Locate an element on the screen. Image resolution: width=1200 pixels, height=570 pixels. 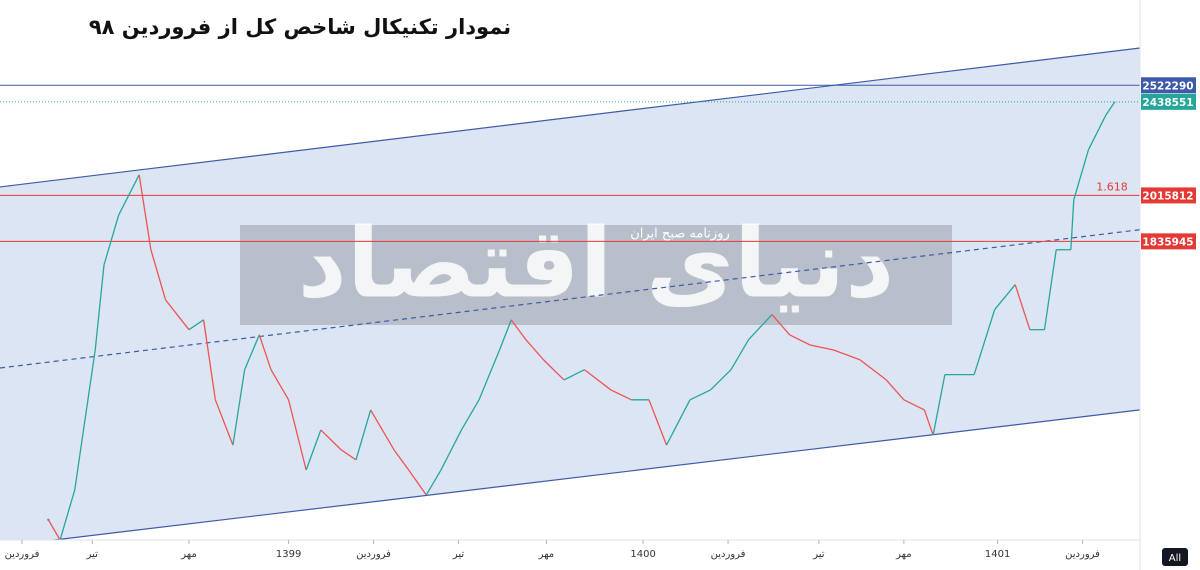
level-label: 2015812 is located at coordinates (1167, 196).